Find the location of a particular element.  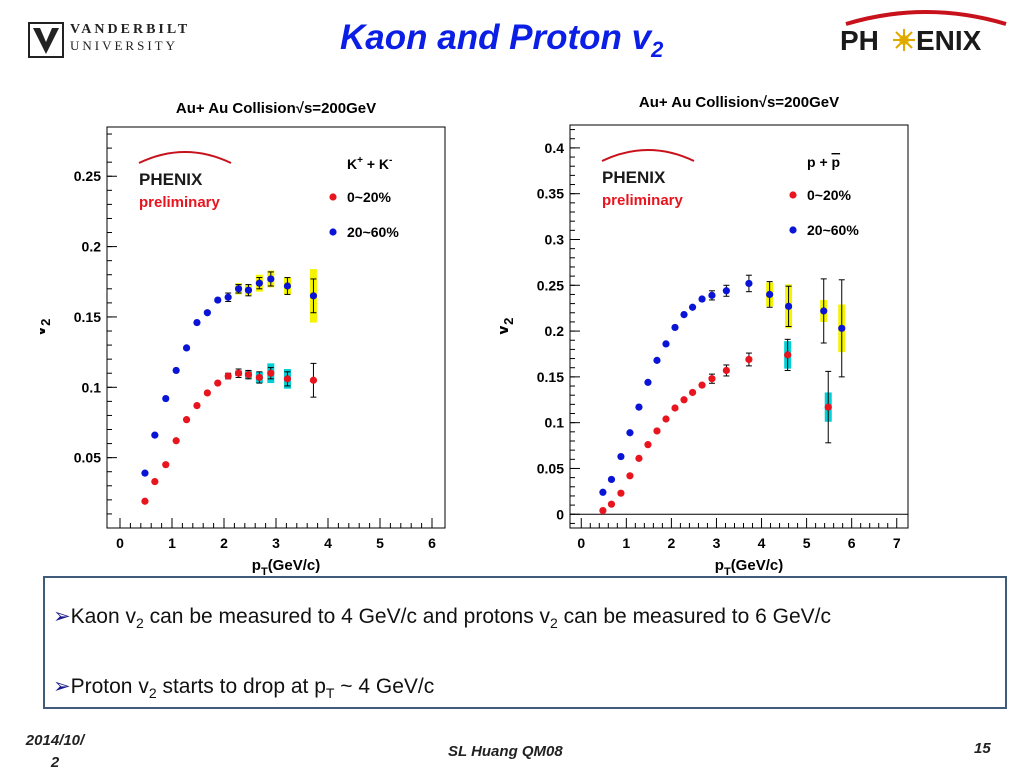

slide-title-subscript: 2 is located at coordinates (657, 49).